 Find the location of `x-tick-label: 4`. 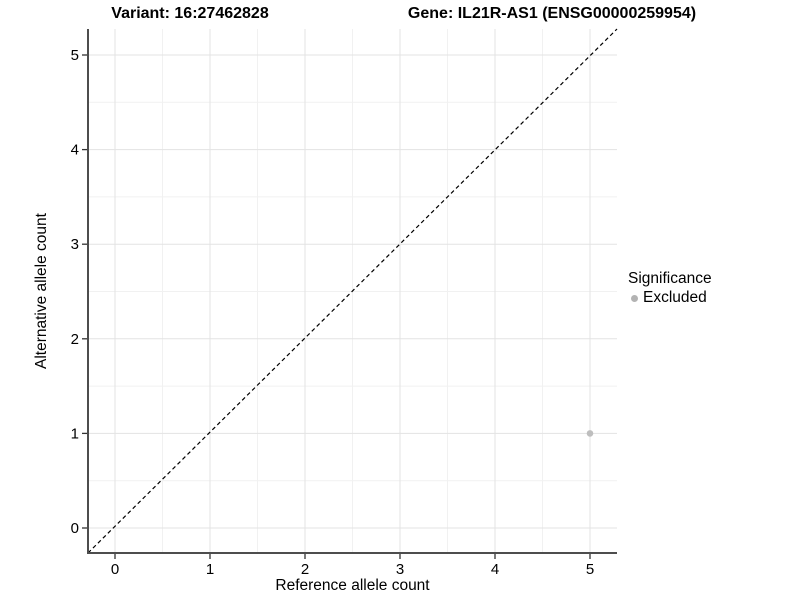

x-tick-label: 4 is located at coordinates (495, 569).